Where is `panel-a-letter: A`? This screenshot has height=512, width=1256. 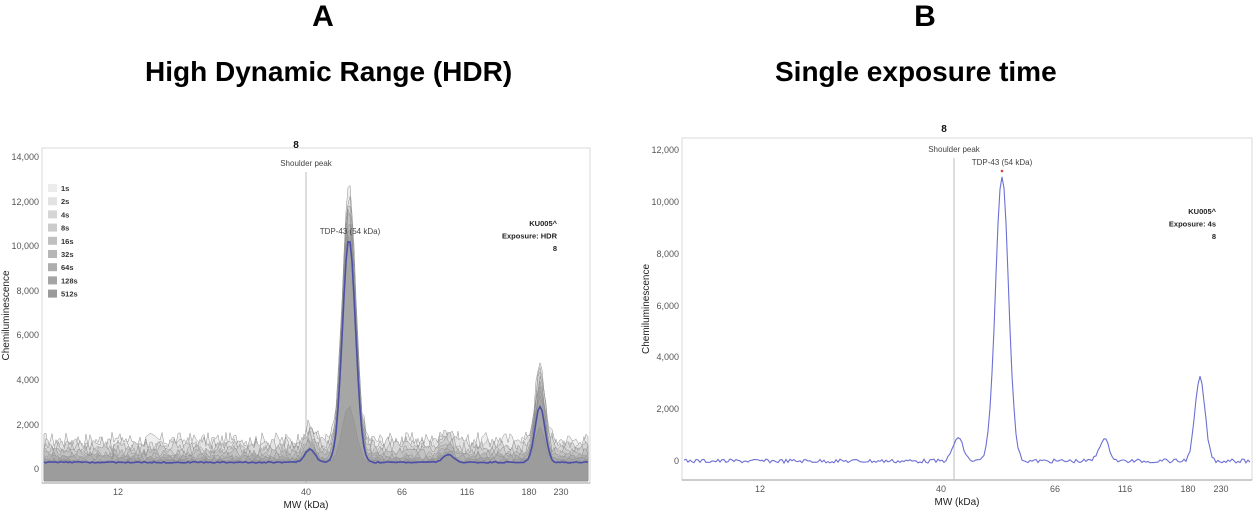 panel-a-letter: A is located at coordinates (323, 16).